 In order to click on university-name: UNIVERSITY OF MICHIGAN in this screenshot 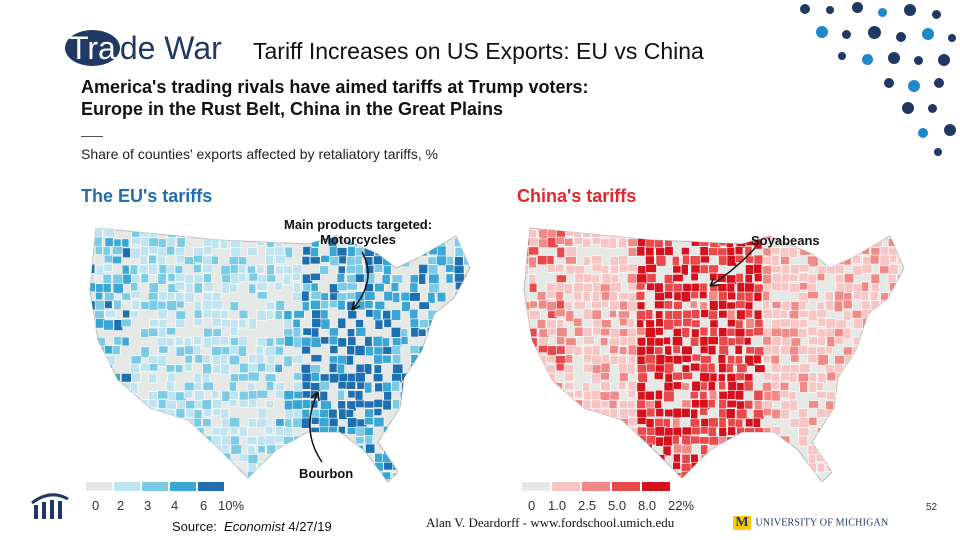, I will do `click(822, 523)`.